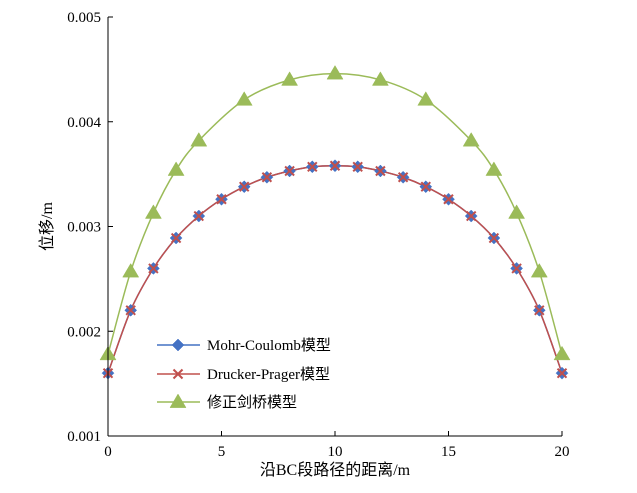 The height and width of the screenshot is (493, 637). I want to click on x-tick-label: 20, so click(562, 452).